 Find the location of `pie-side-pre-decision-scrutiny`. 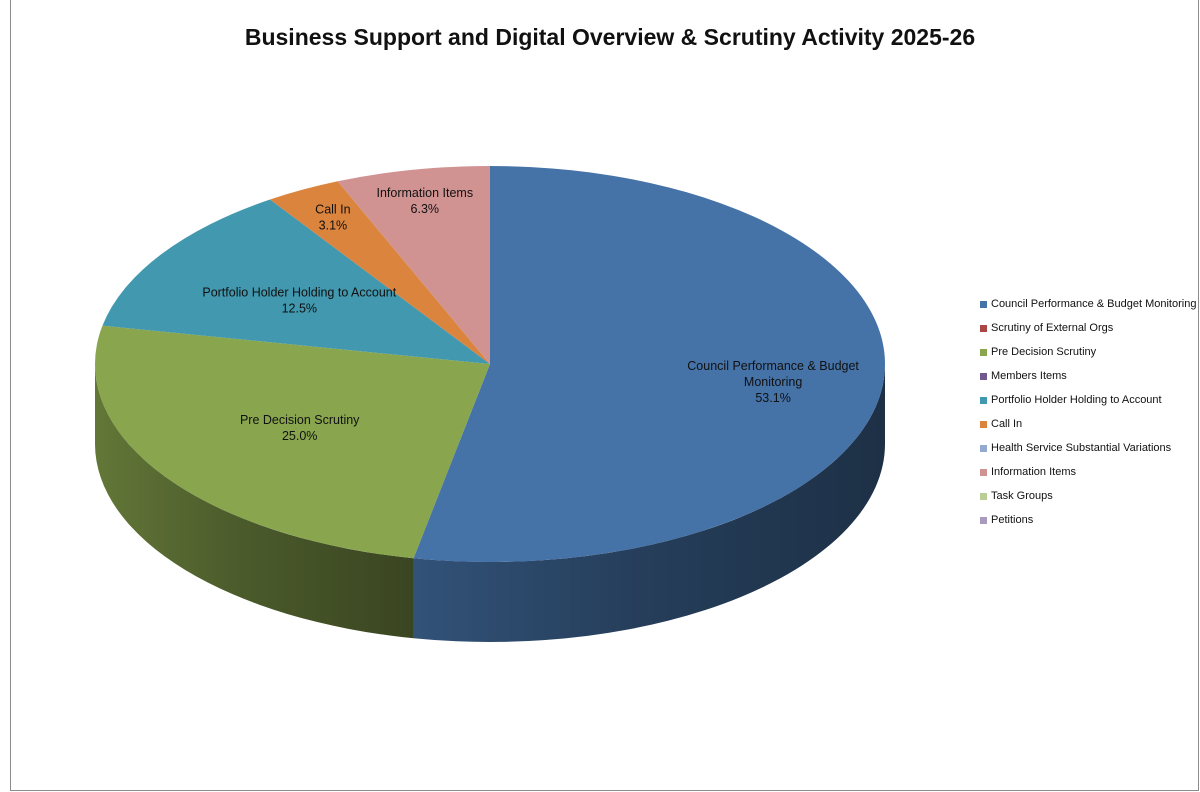

pie-side-pre-decision-scrutiny is located at coordinates (254, 501).